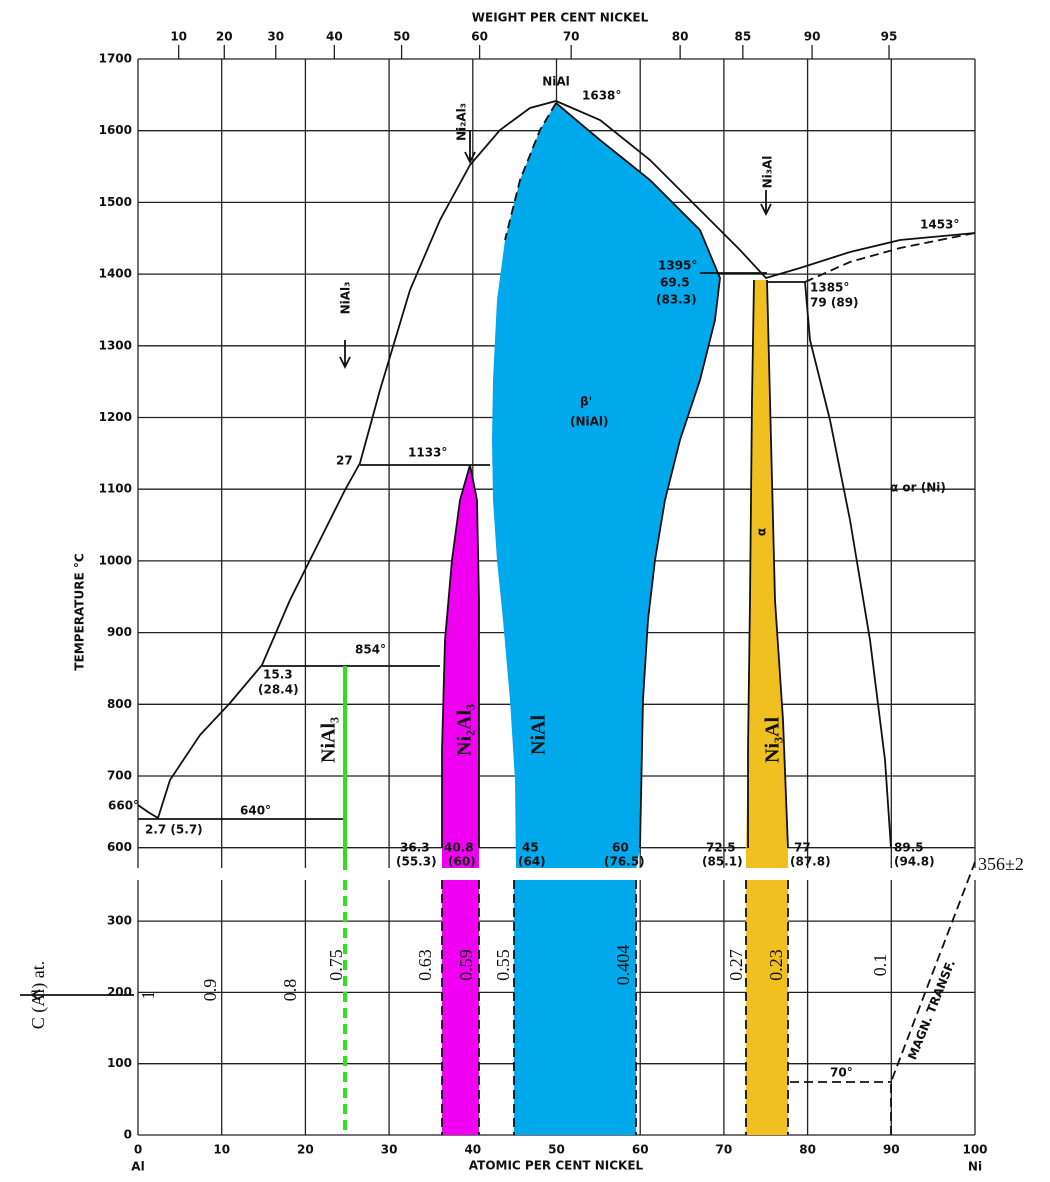  Describe the element at coordinates (115, 130) in the screenshot. I see `y-tick-label: 1600` at that location.